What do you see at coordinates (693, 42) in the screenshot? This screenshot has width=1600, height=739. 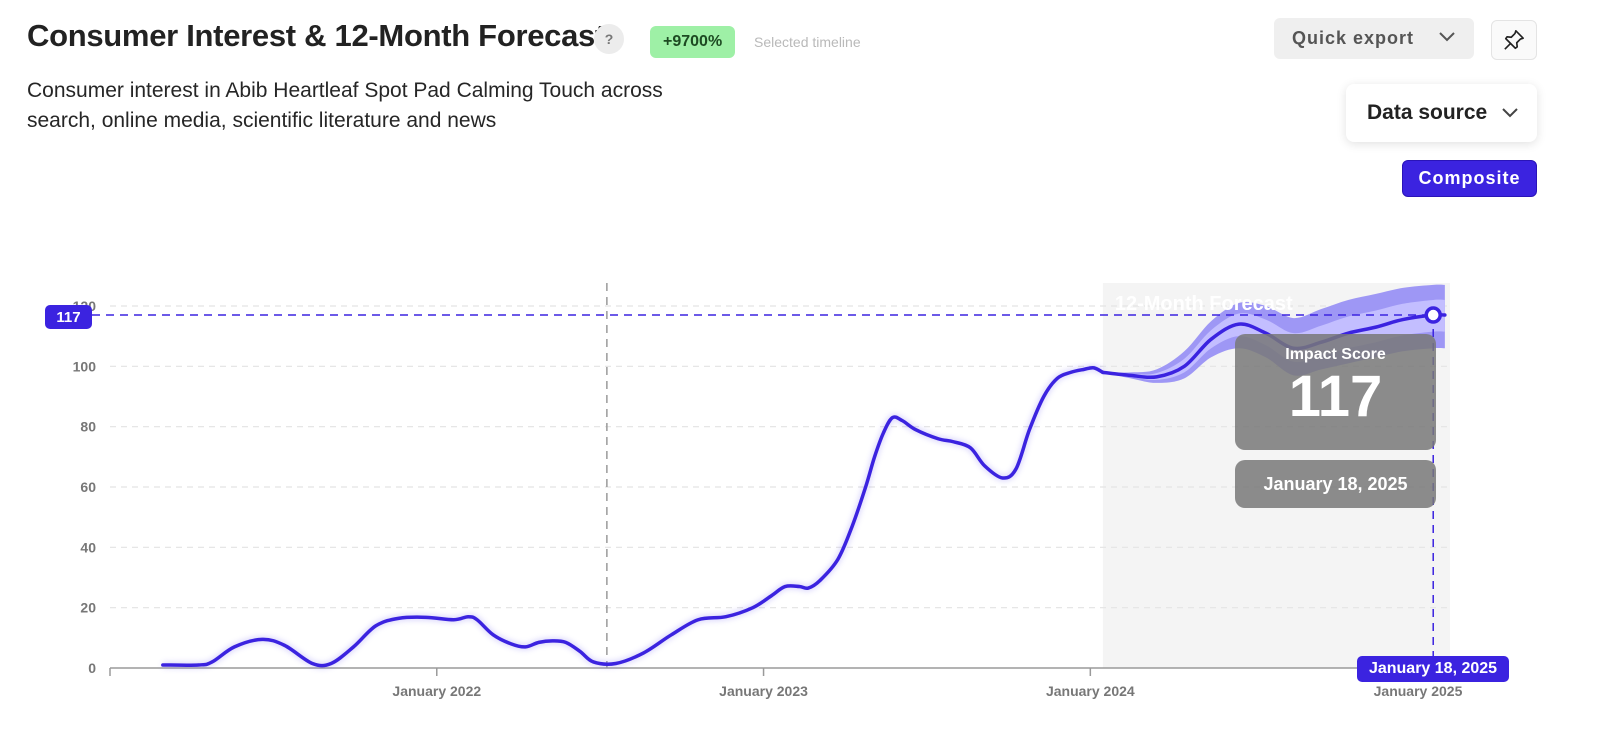 I see `growth-badge: +9700%` at bounding box center [693, 42].